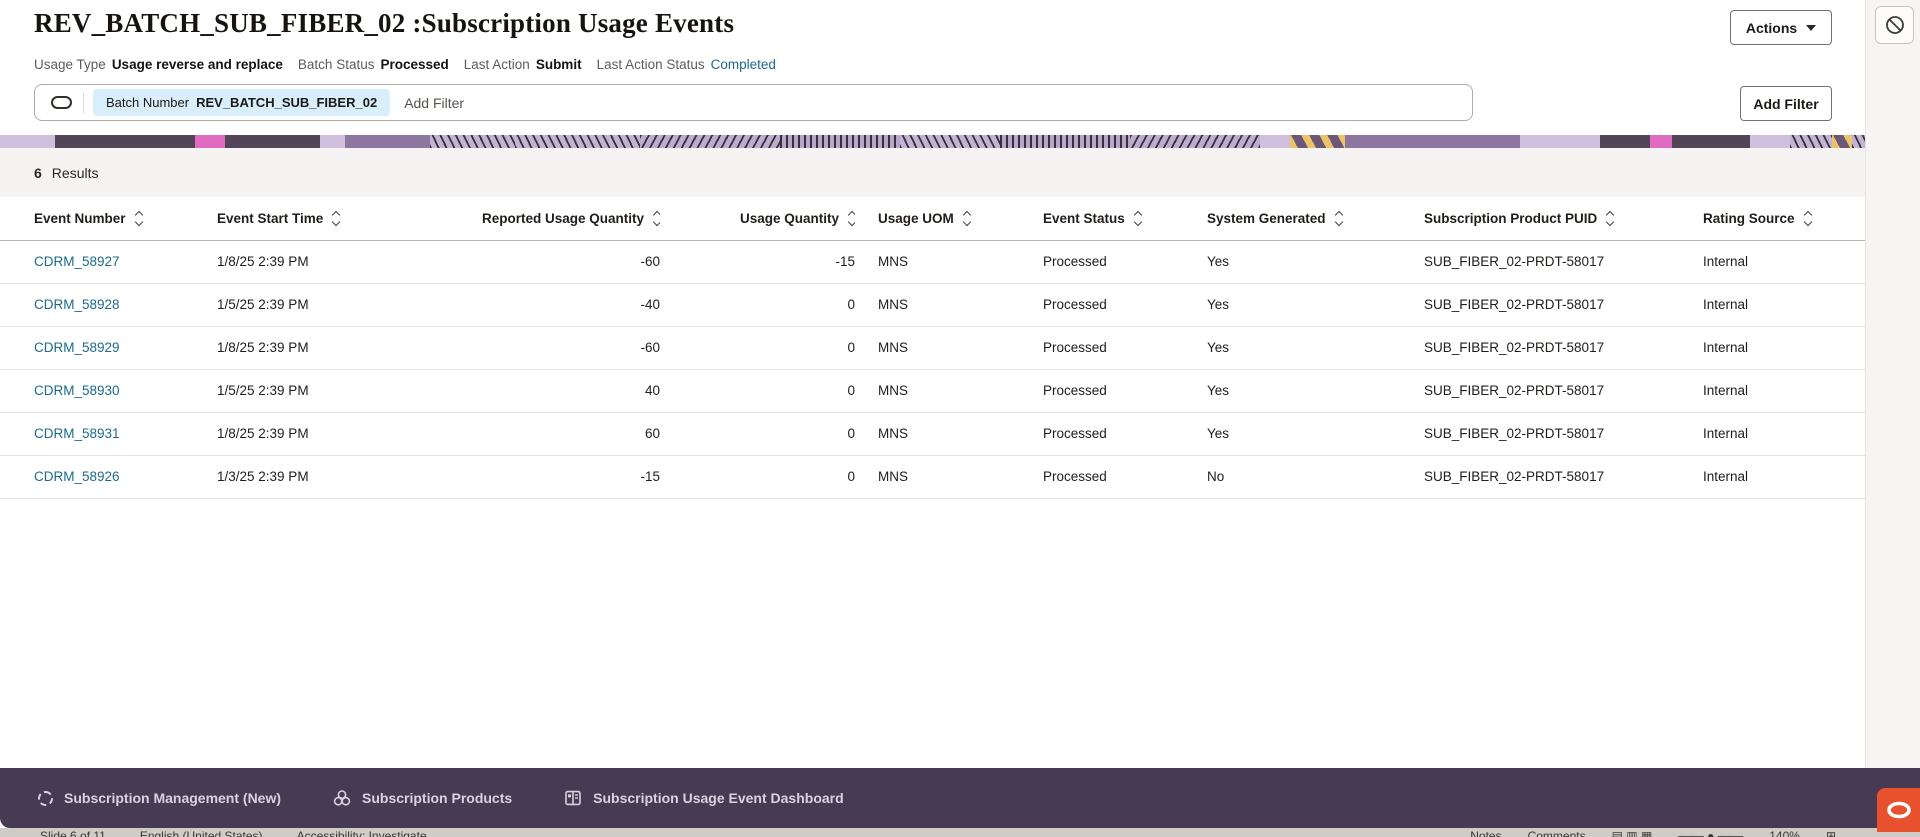 This screenshot has height=837, width=1920. What do you see at coordinates (1125, 219) in the screenshot?
I see `column-header: Event Status` at bounding box center [1125, 219].